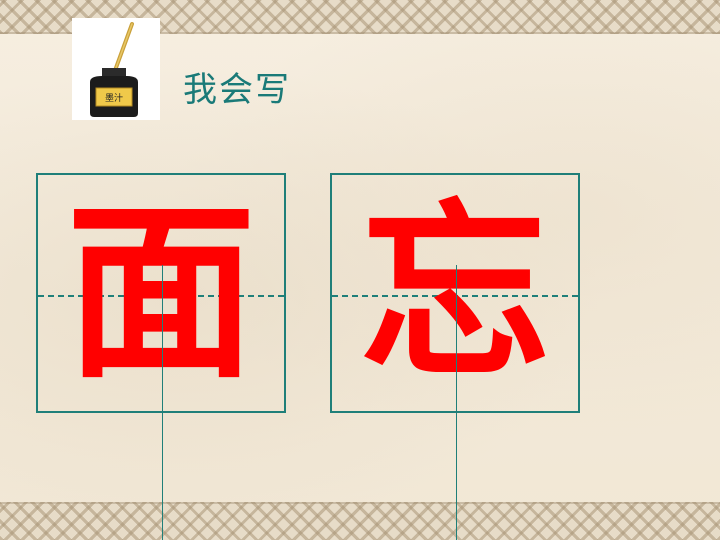 The width and height of the screenshot is (720, 540). What do you see at coordinates (454, 292) in the screenshot?
I see `character-2: 忘` at bounding box center [454, 292].